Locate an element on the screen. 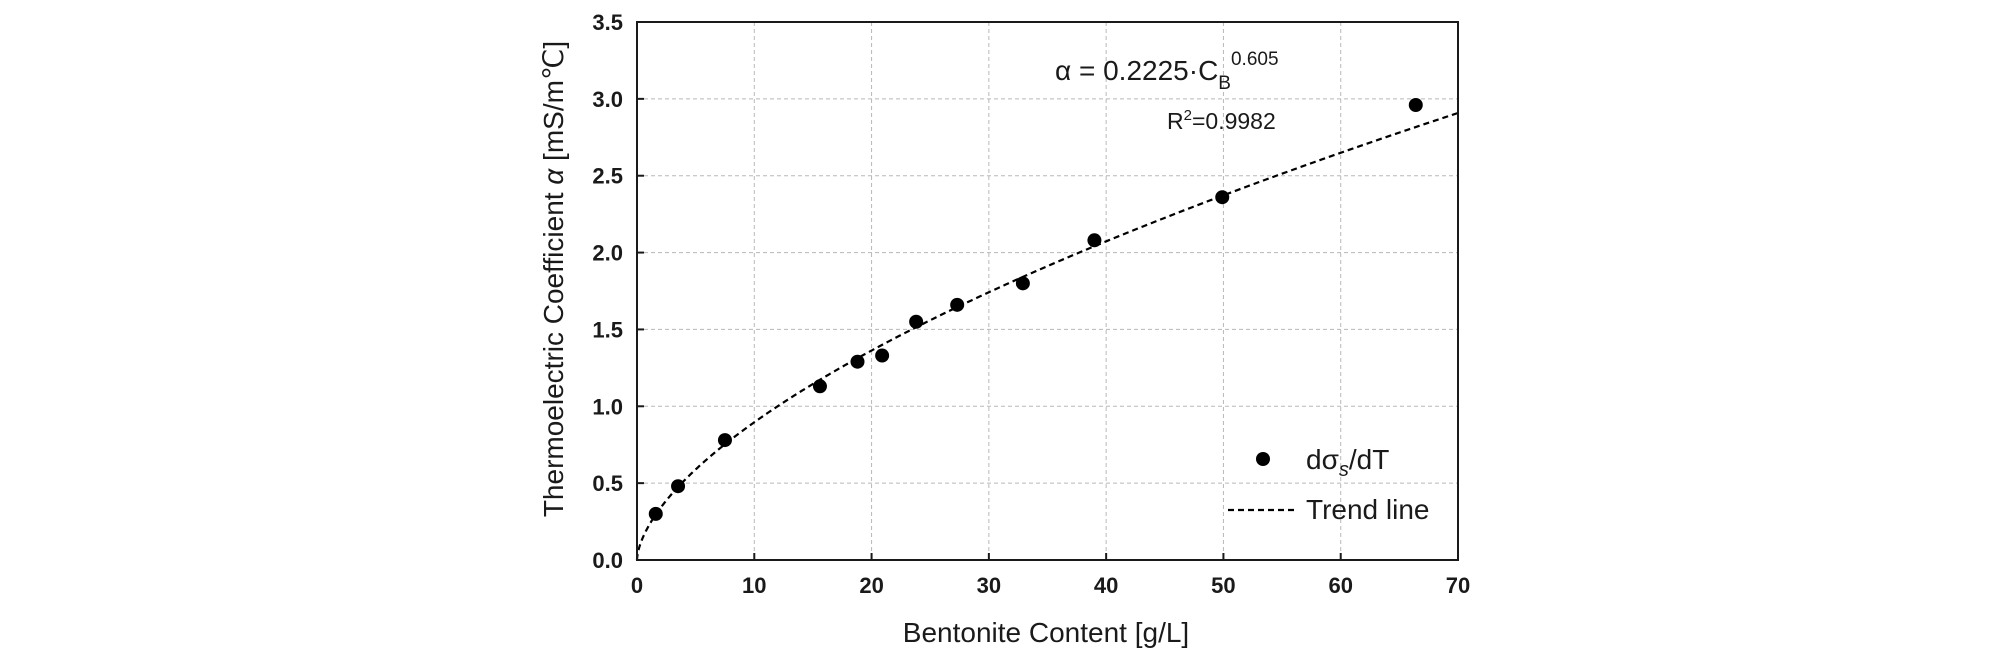 The image size is (2008, 656). x-tick-label: 30 is located at coordinates (989, 585).